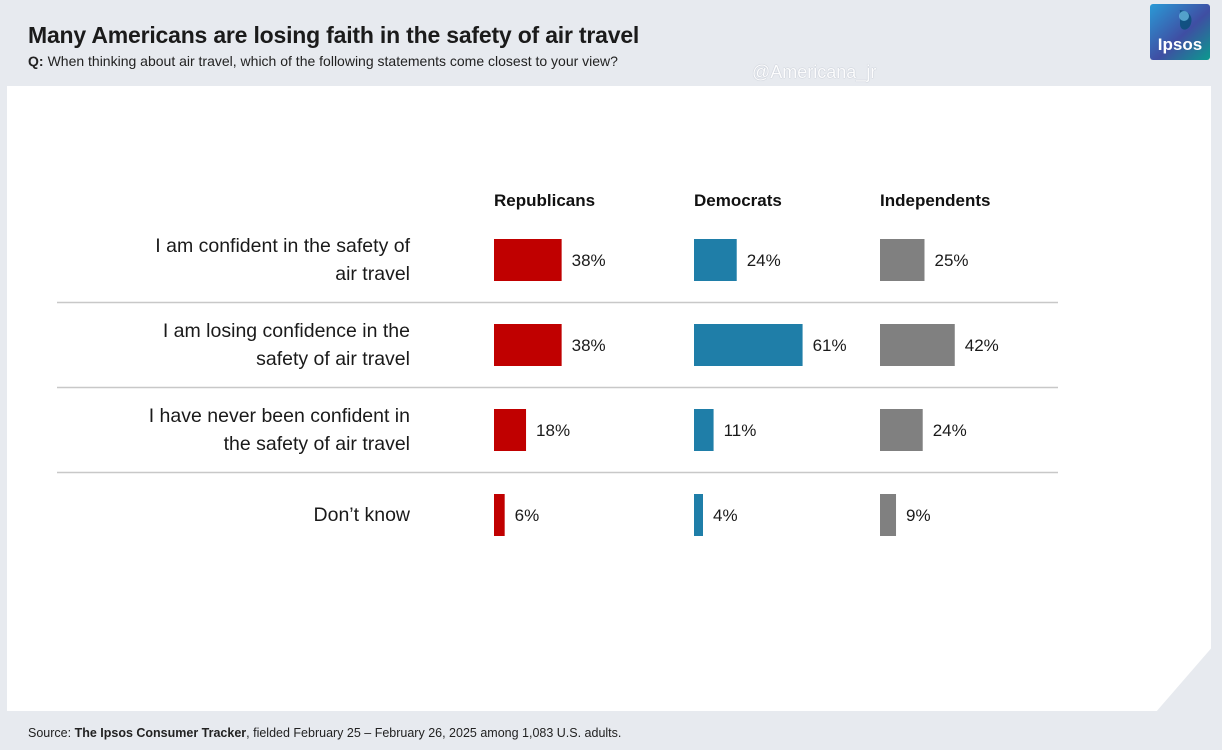 The height and width of the screenshot is (750, 1222). What do you see at coordinates (286, 331) in the screenshot?
I see `category-label: I am losing confidence in the` at bounding box center [286, 331].